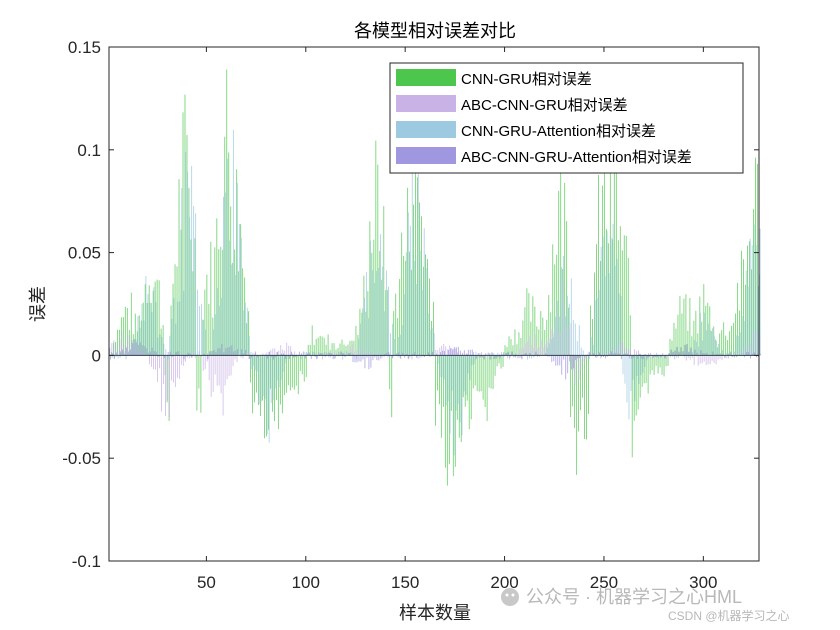 This screenshot has width=840, height=630. Describe the element at coordinates (206, 582) in the screenshot. I see `x-tick-label: 50` at that location.